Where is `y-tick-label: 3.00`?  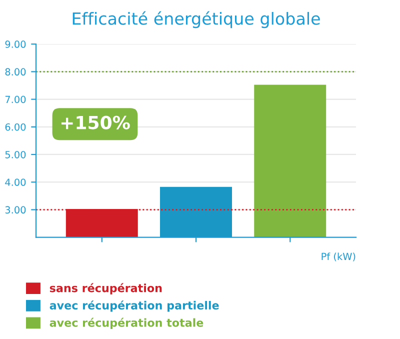 y-tick-label: 3.00 is located at coordinates (15, 210).